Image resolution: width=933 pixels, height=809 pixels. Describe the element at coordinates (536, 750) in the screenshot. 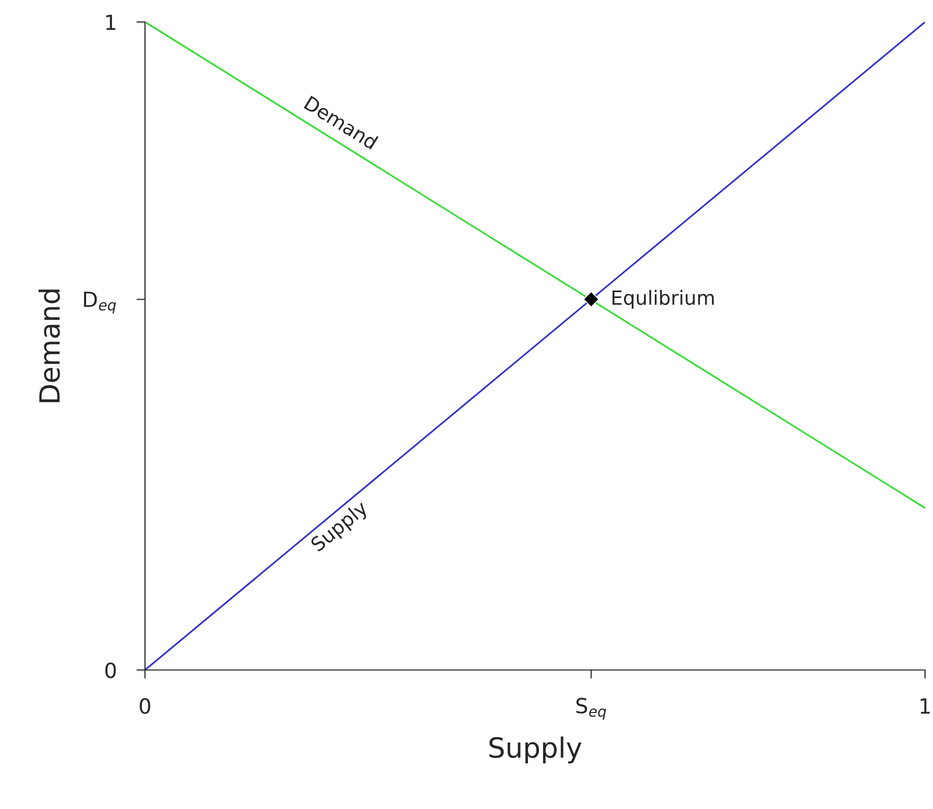

I see `x-axis-title: Supply` at that location.